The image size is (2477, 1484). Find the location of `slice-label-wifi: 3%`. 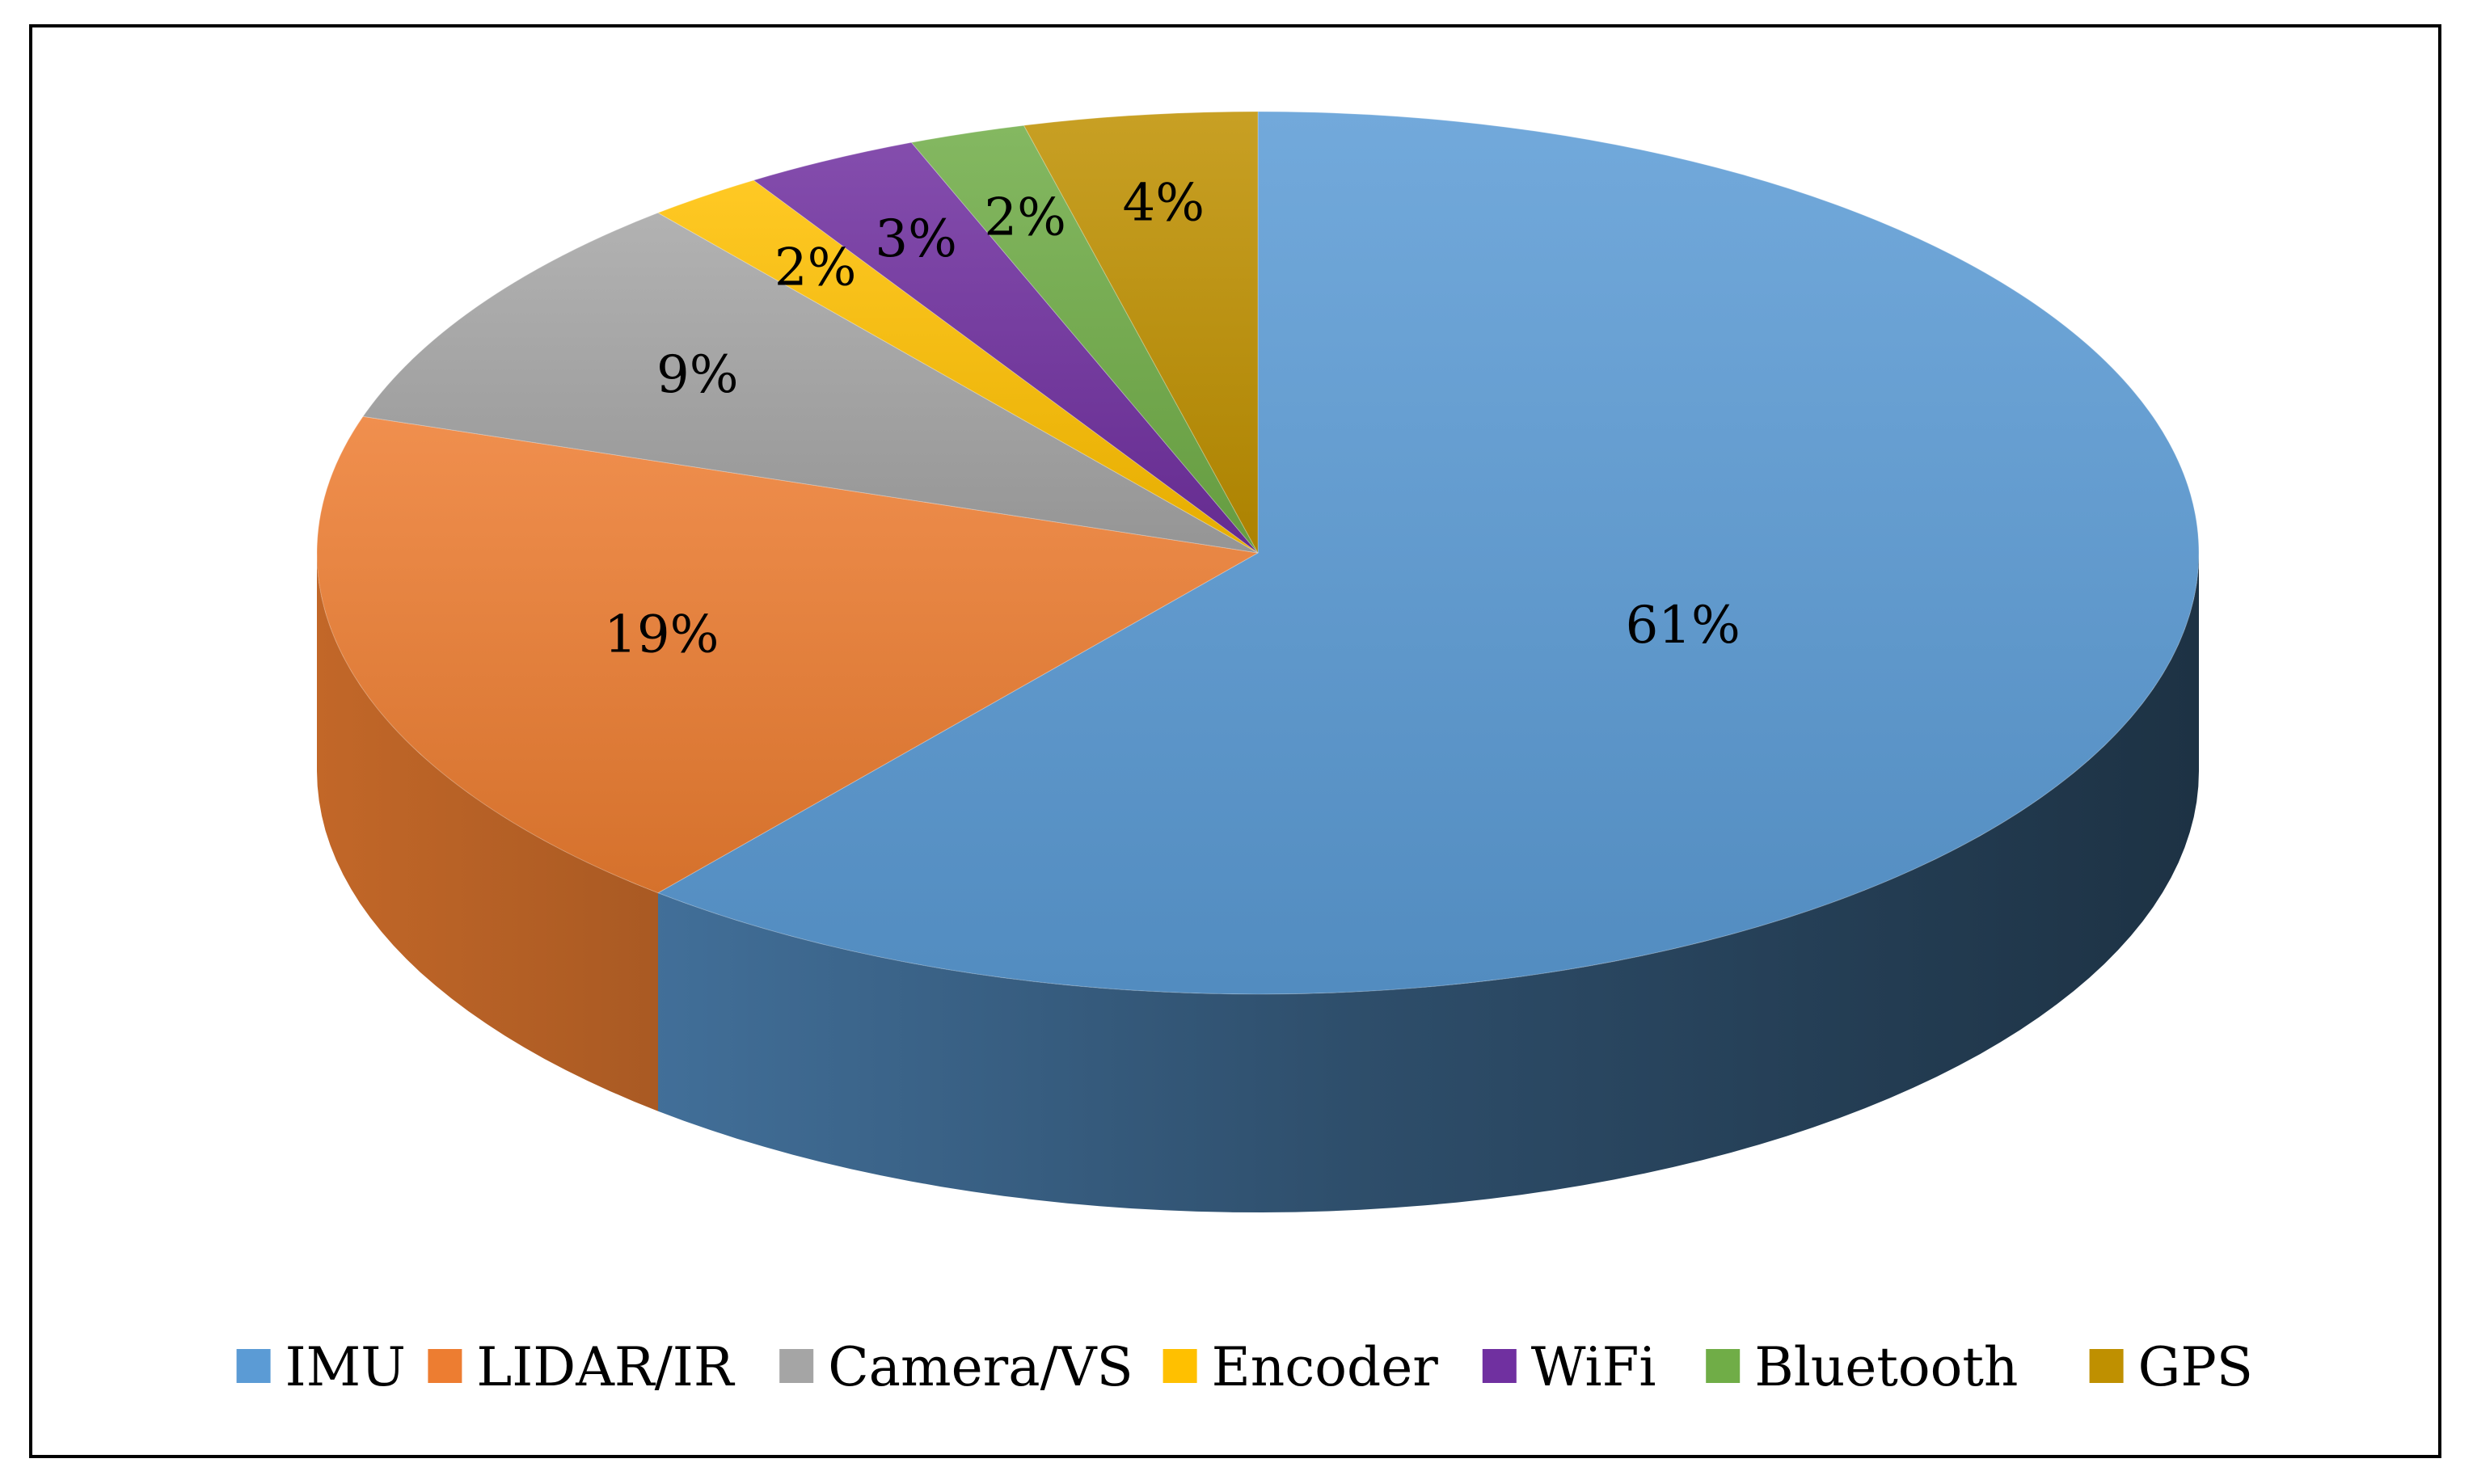

slice-label-wifi: 3% is located at coordinates (916, 239).